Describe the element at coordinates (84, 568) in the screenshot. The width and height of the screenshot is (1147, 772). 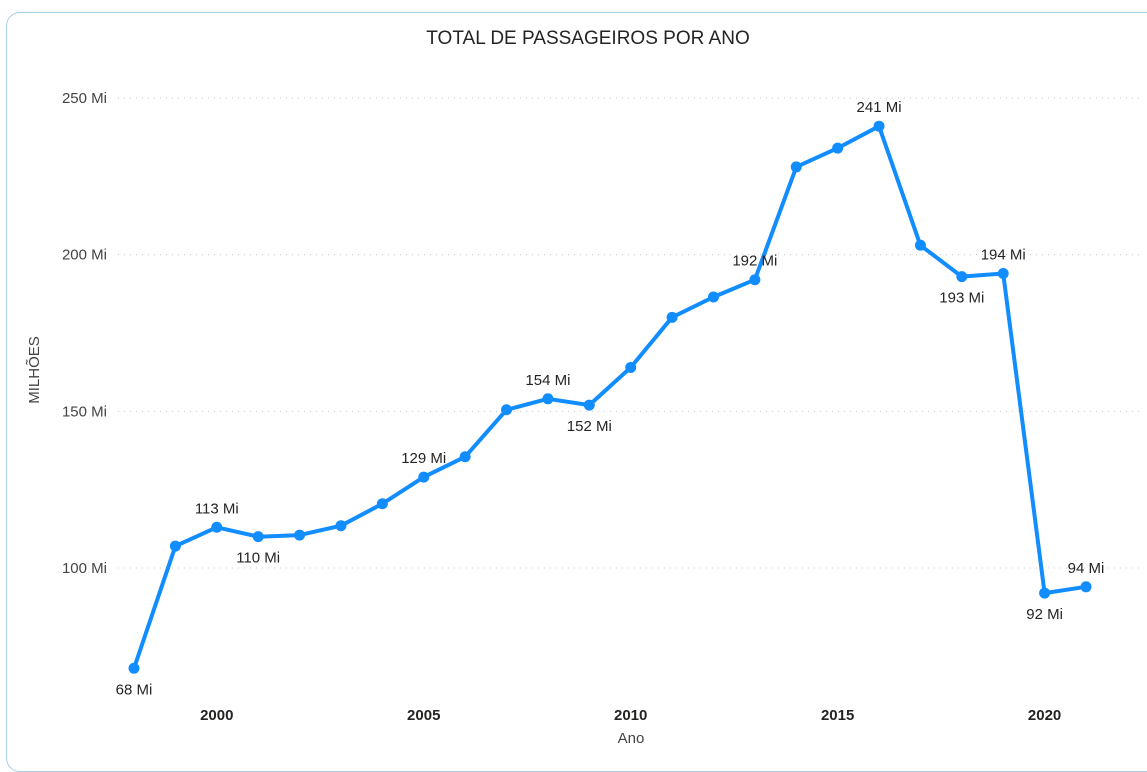
I see `y-tick-label: 100 Mi` at that location.